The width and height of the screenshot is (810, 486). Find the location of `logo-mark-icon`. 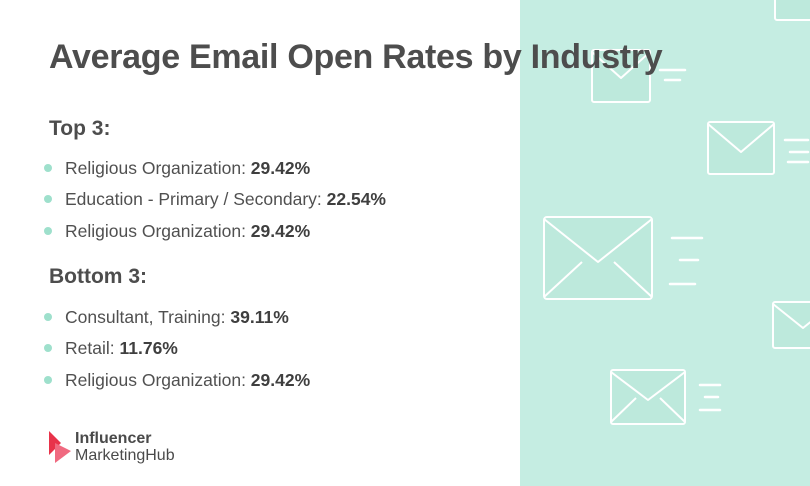

logo-mark-icon is located at coordinates (60, 447).